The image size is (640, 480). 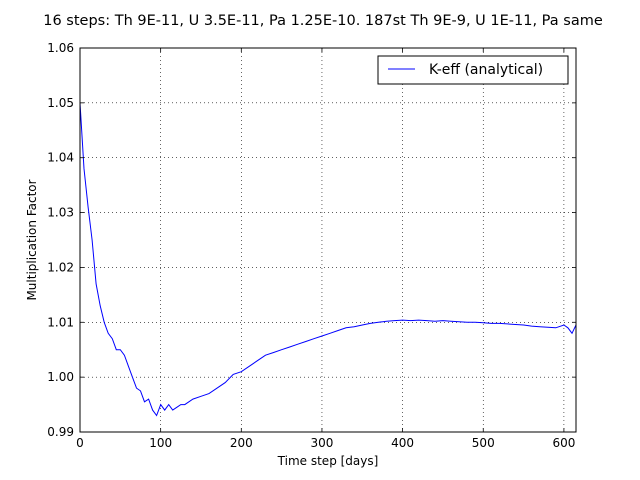 What do you see at coordinates (563, 443) in the screenshot?
I see `x-tick-label: 600` at bounding box center [563, 443].